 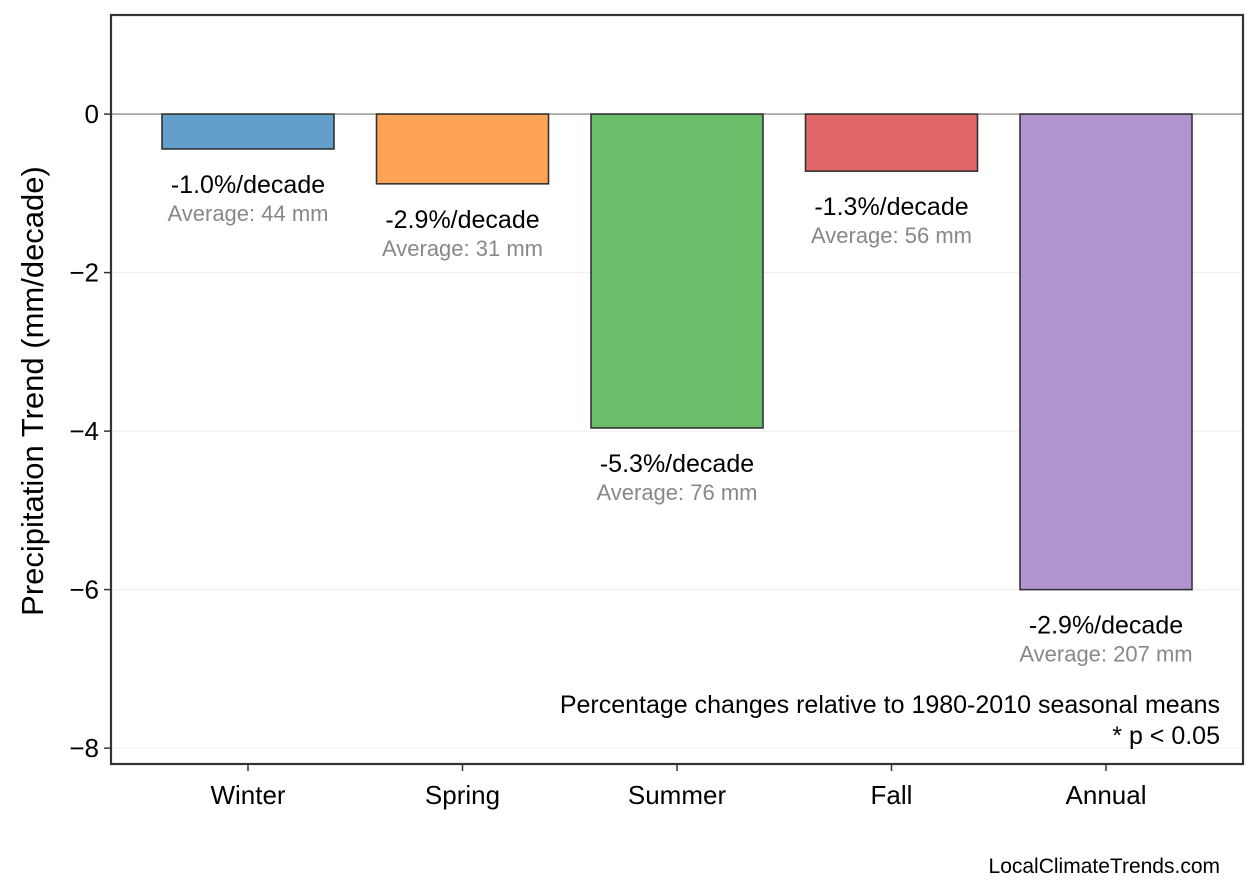 What do you see at coordinates (1105, 654) in the screenshot?
I see `bar-average-label: Average: 207 mm` at bounding box center [1105, 654].